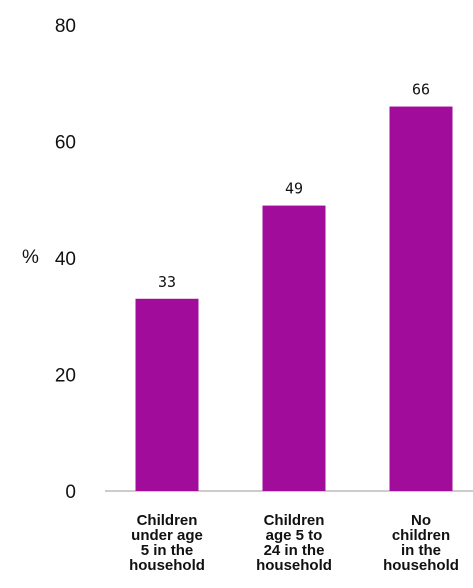  What do you see at coordinates (167, 550) in the screenshot?
I see `category-label-line: 5 in the` at bounding box center [167, 550].